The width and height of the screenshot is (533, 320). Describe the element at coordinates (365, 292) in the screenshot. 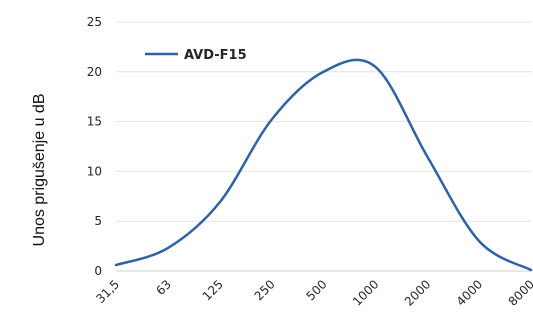

I see `x-tick-label: 1000` at that location.